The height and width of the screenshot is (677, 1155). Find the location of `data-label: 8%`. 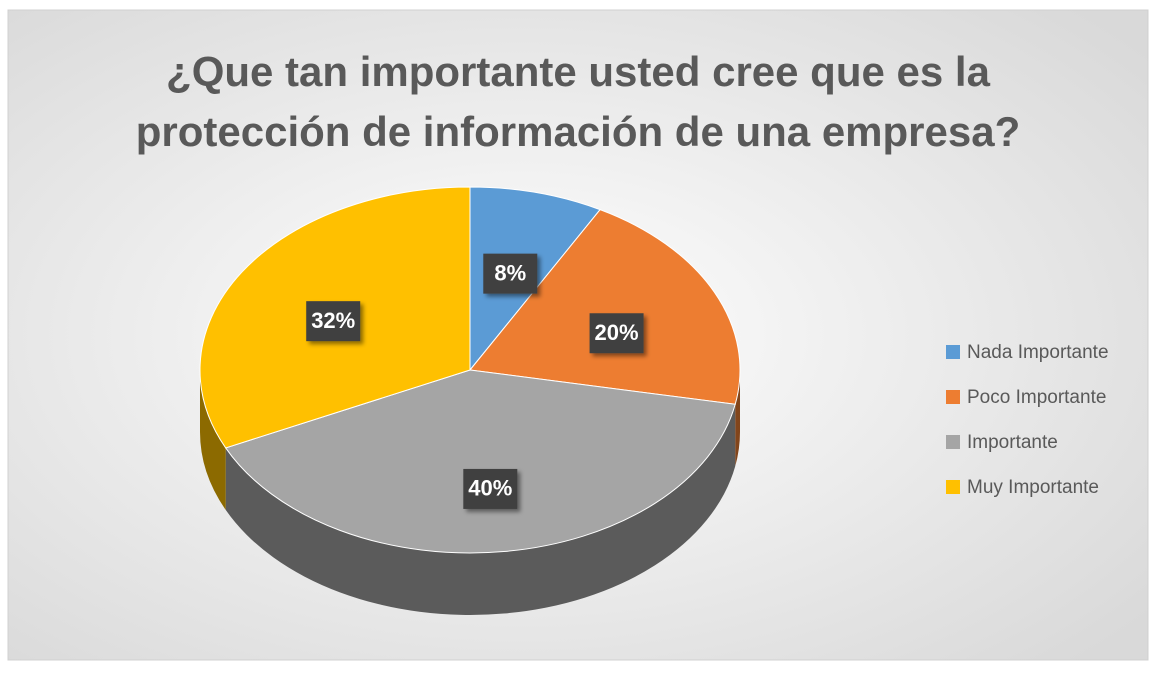

data-label: 8% is located at coordinates (510, 272).